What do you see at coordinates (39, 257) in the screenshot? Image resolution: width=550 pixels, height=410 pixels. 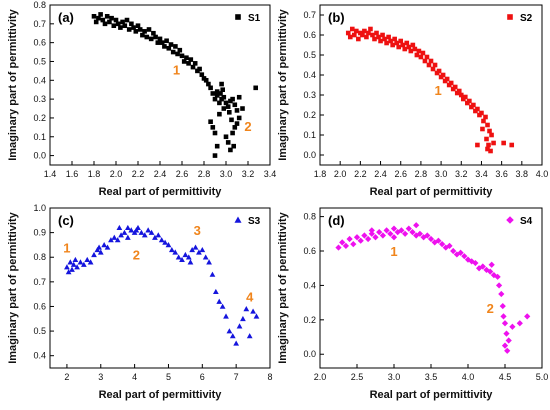 I see `y-tick-label: 0.8` at bounding box center [39, 257].